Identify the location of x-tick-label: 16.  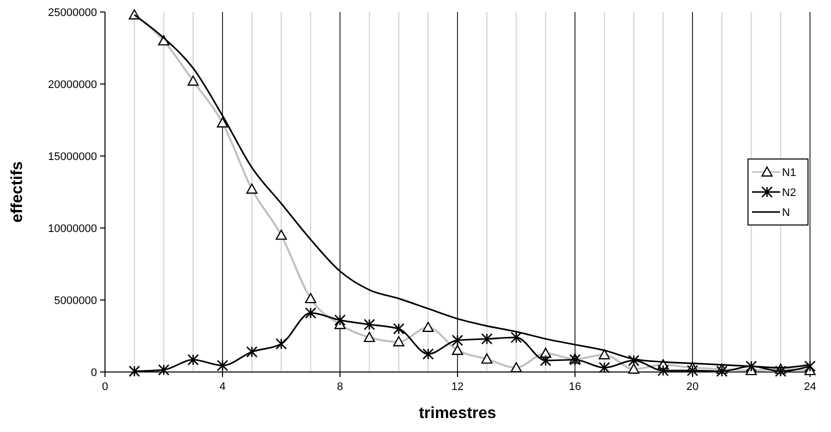
(575, 387).